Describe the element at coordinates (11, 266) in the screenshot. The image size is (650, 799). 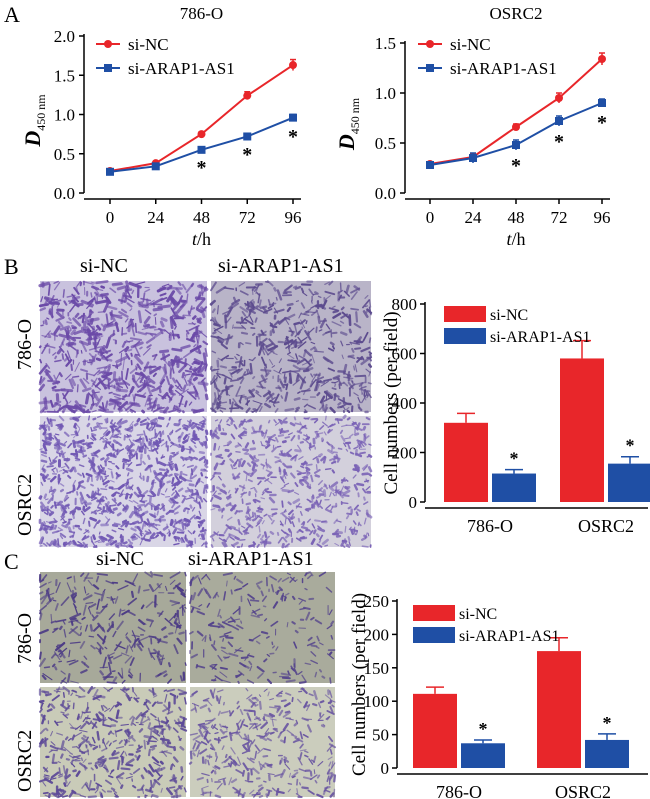
I see `panel-letter-b: B` at that location.